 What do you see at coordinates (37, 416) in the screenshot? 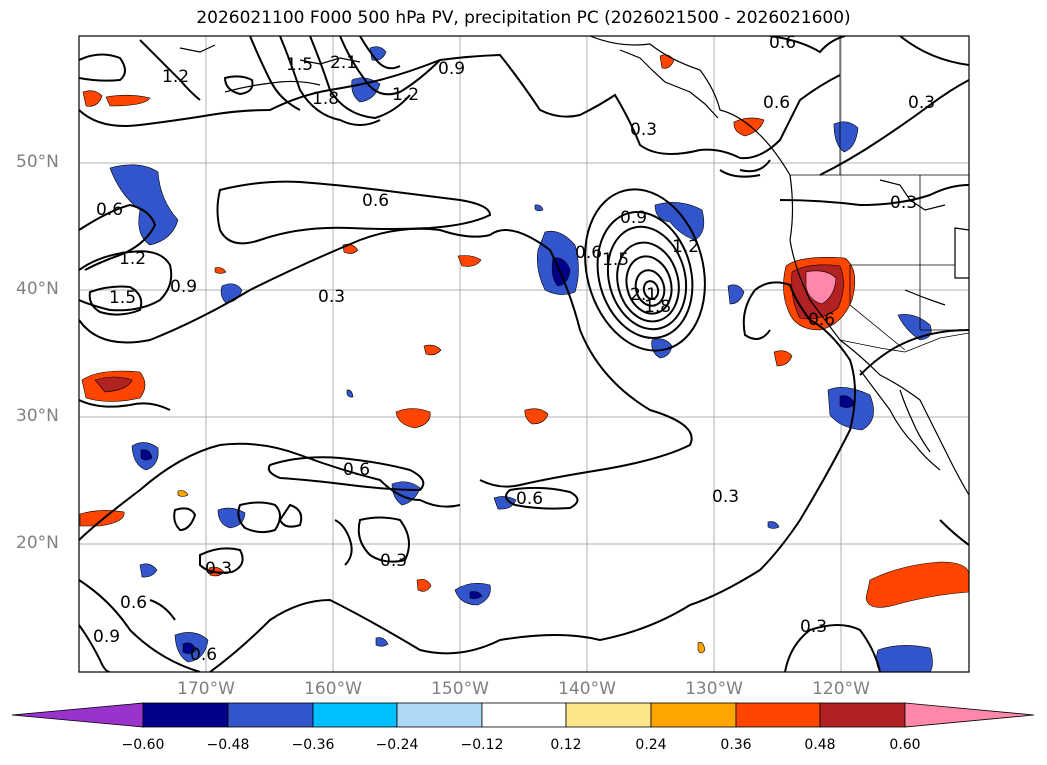
I see `lat-label-30n: 30°N` at bounding box center [37, 416].